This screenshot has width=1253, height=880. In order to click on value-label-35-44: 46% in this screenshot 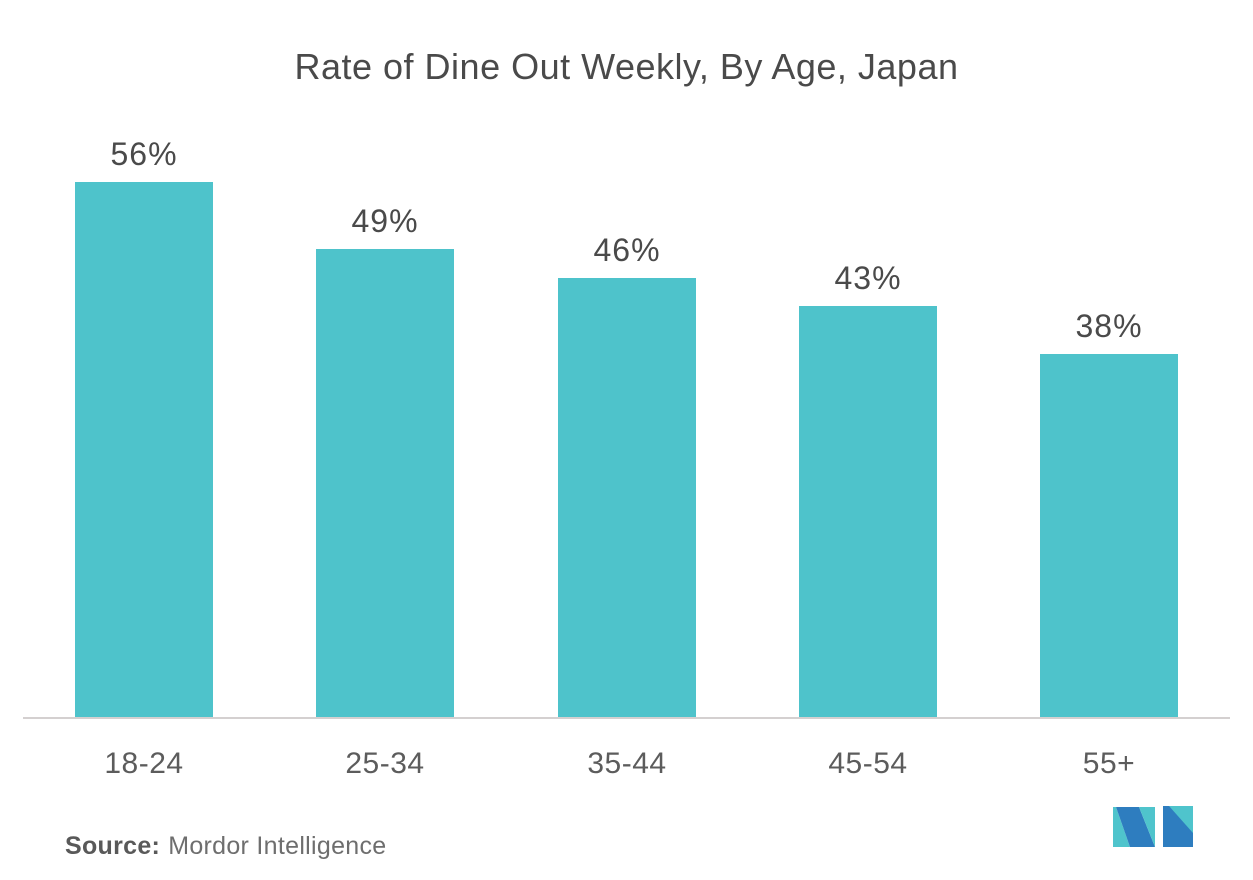, I will do `click(627, 250)`.